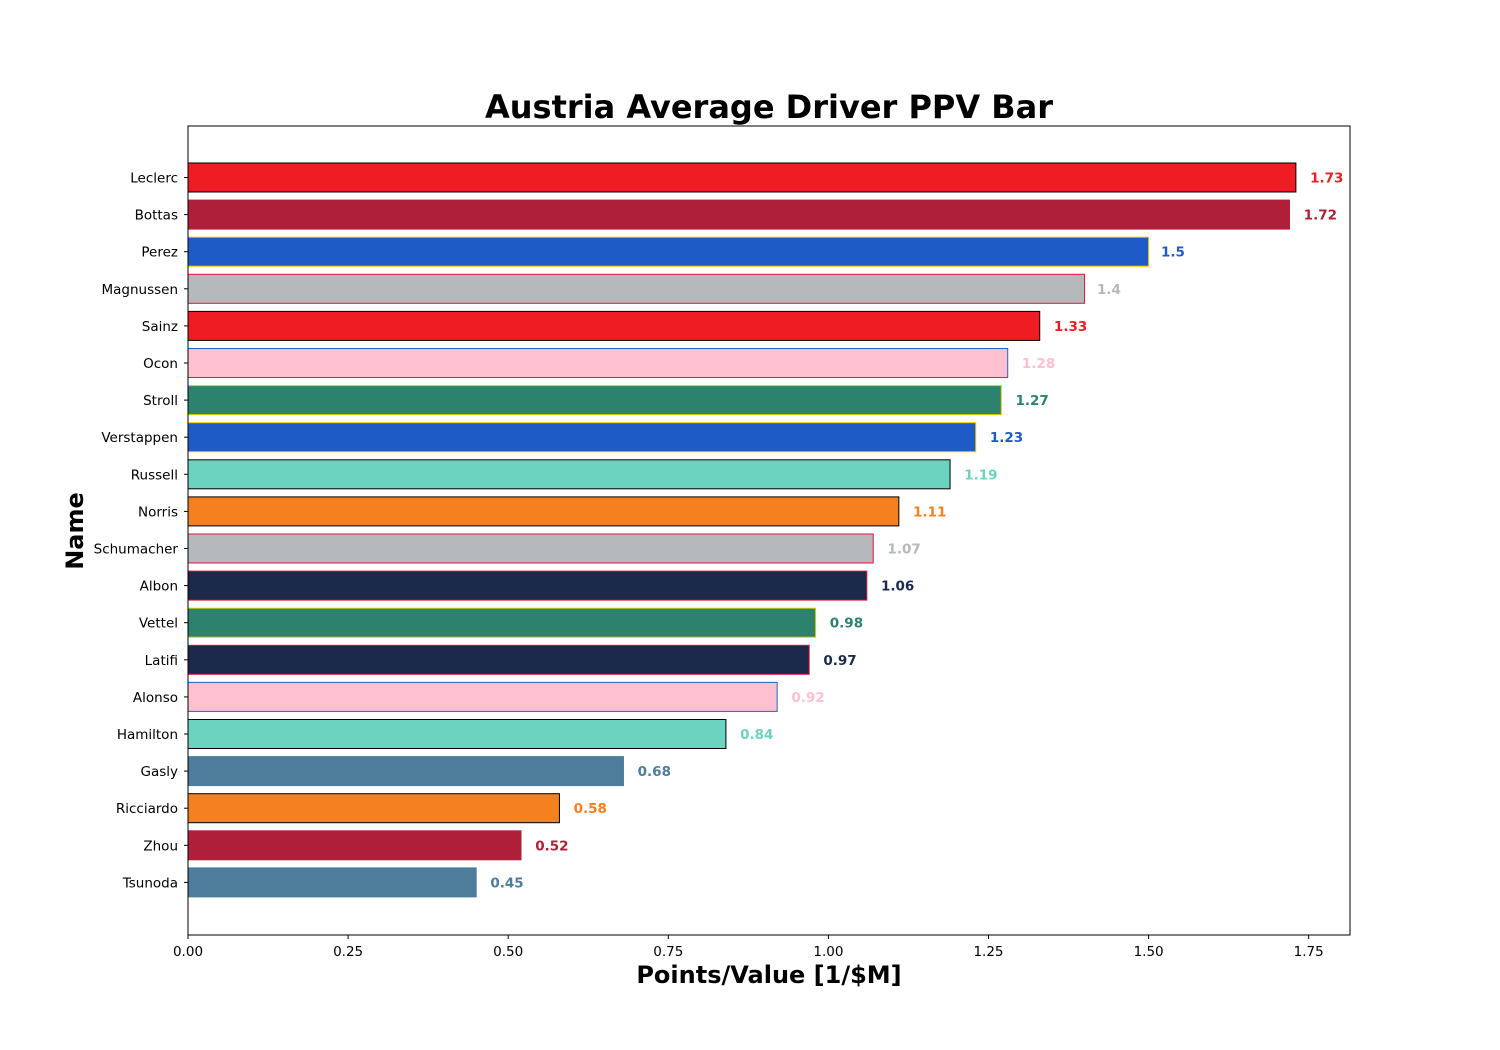 The image size is (1500, 1050). Describe the element at coordinates (136, 550) in the screenshot. I see `y-tick-label-schumacher: Schumacher` at that location.